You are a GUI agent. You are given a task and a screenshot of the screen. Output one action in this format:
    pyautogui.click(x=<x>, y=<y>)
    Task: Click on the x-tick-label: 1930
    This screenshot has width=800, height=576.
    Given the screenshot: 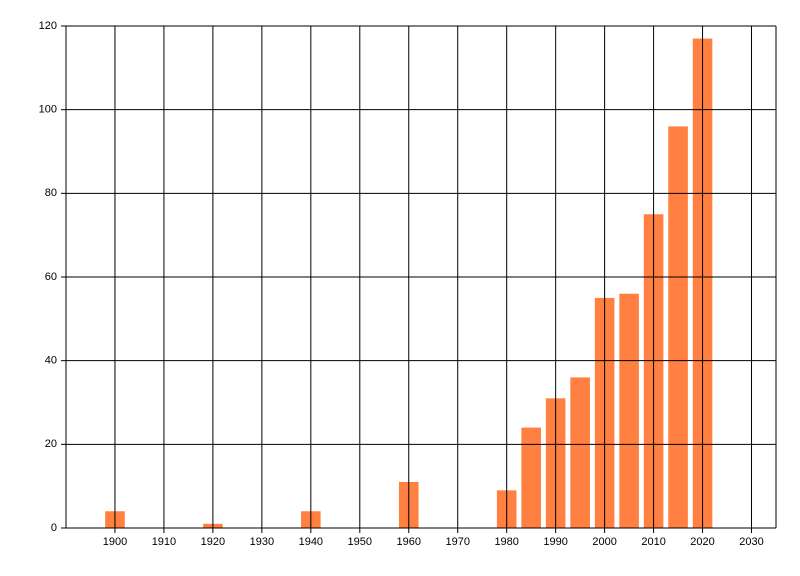 What is the action you would take?
    pyautogui.click(x=262, y=542)
    